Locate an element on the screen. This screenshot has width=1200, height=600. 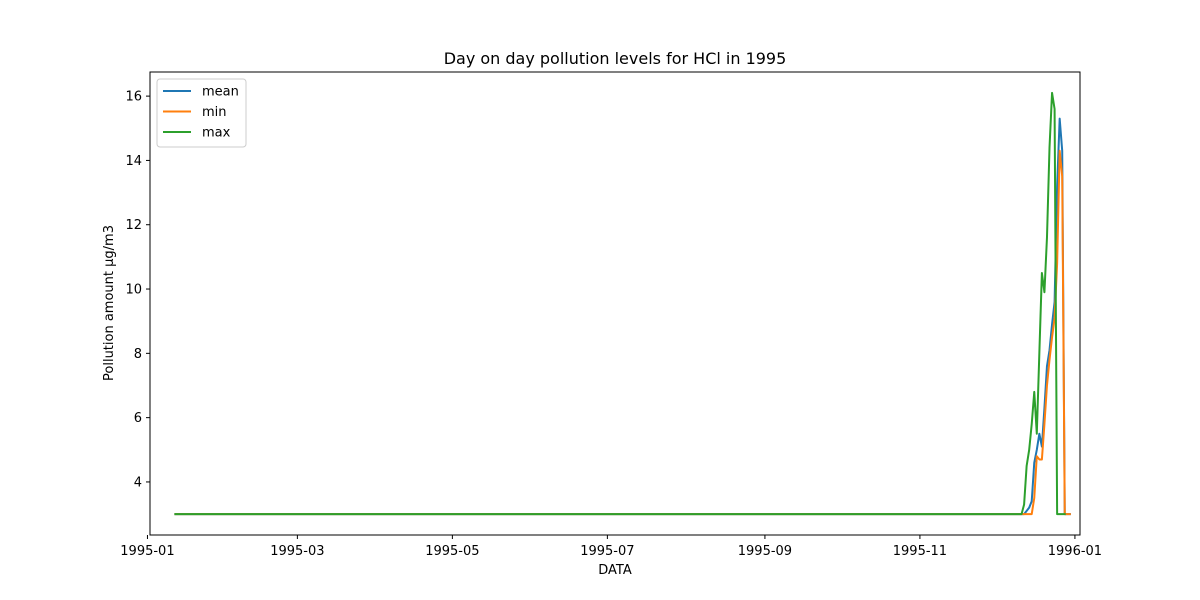
x-tick-label: 1995-01 is located at coordinates (147, 551).